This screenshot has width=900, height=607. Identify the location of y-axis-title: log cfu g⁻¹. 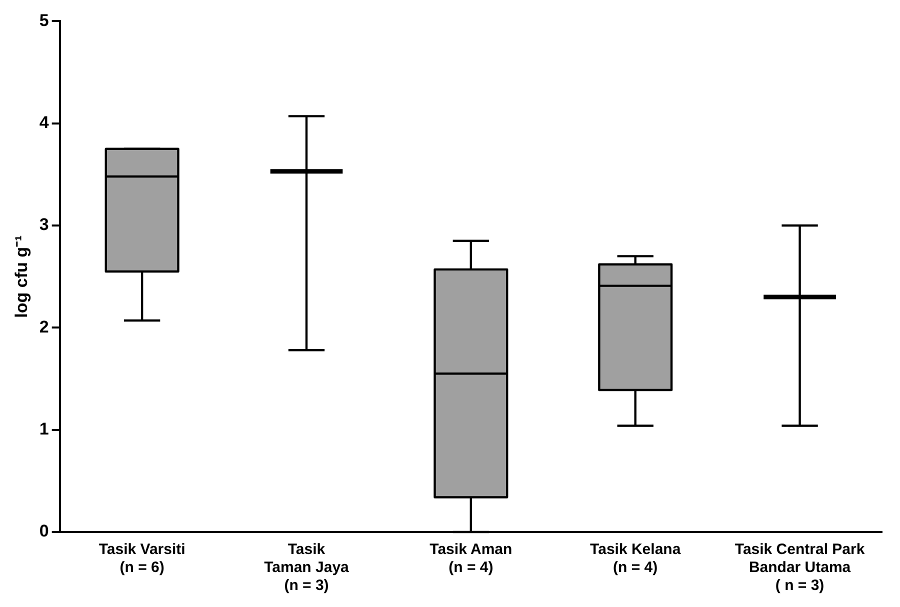
(21, 276).